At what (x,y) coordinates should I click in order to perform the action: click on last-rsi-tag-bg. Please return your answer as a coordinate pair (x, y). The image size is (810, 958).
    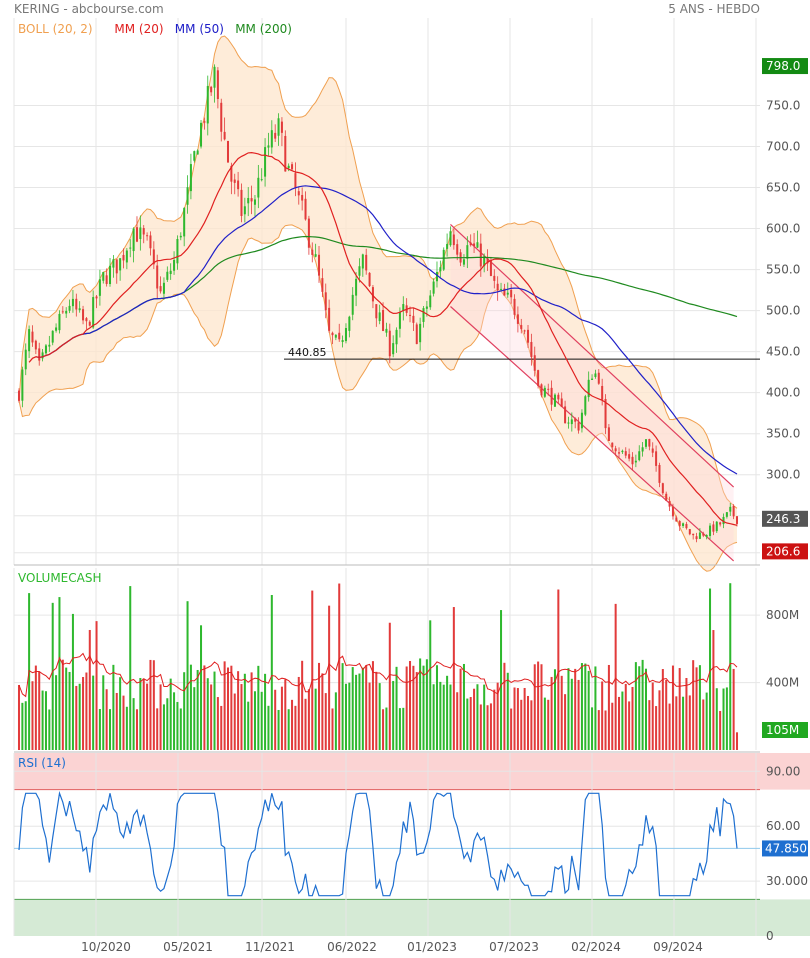
    Looking at the image, I should click on (785, 848).